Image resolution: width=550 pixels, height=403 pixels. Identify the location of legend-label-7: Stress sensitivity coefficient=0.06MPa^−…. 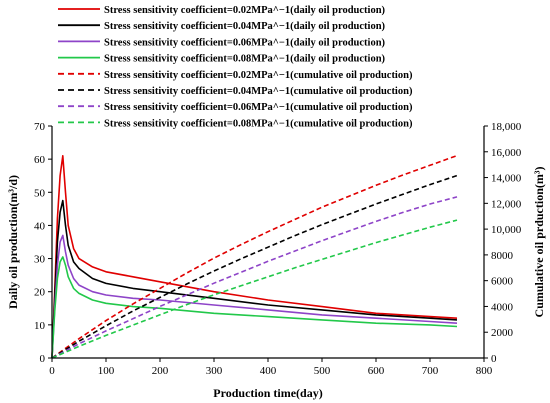
(258, 107).